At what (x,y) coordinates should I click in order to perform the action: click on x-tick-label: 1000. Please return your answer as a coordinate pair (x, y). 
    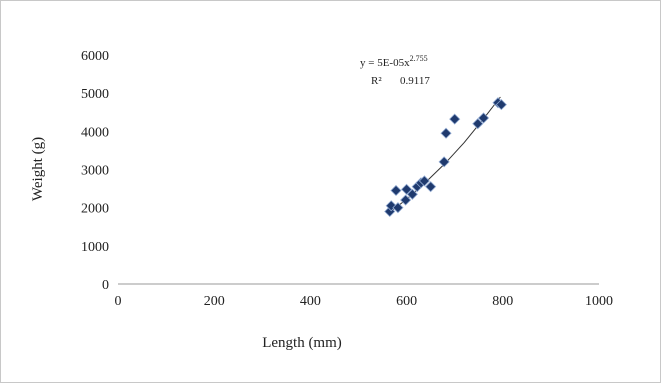
    Looking at the image, I should click on (599, 301).